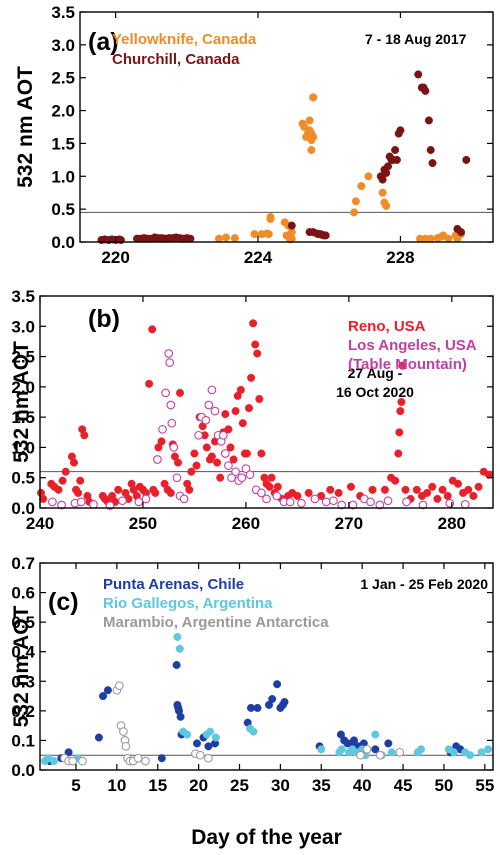 This screenshot has height=855, width=500. What do you see at coordinates (116, 785) in the screenshot?
I see `x-tick-label: 10` at bounding box center [116, 785].